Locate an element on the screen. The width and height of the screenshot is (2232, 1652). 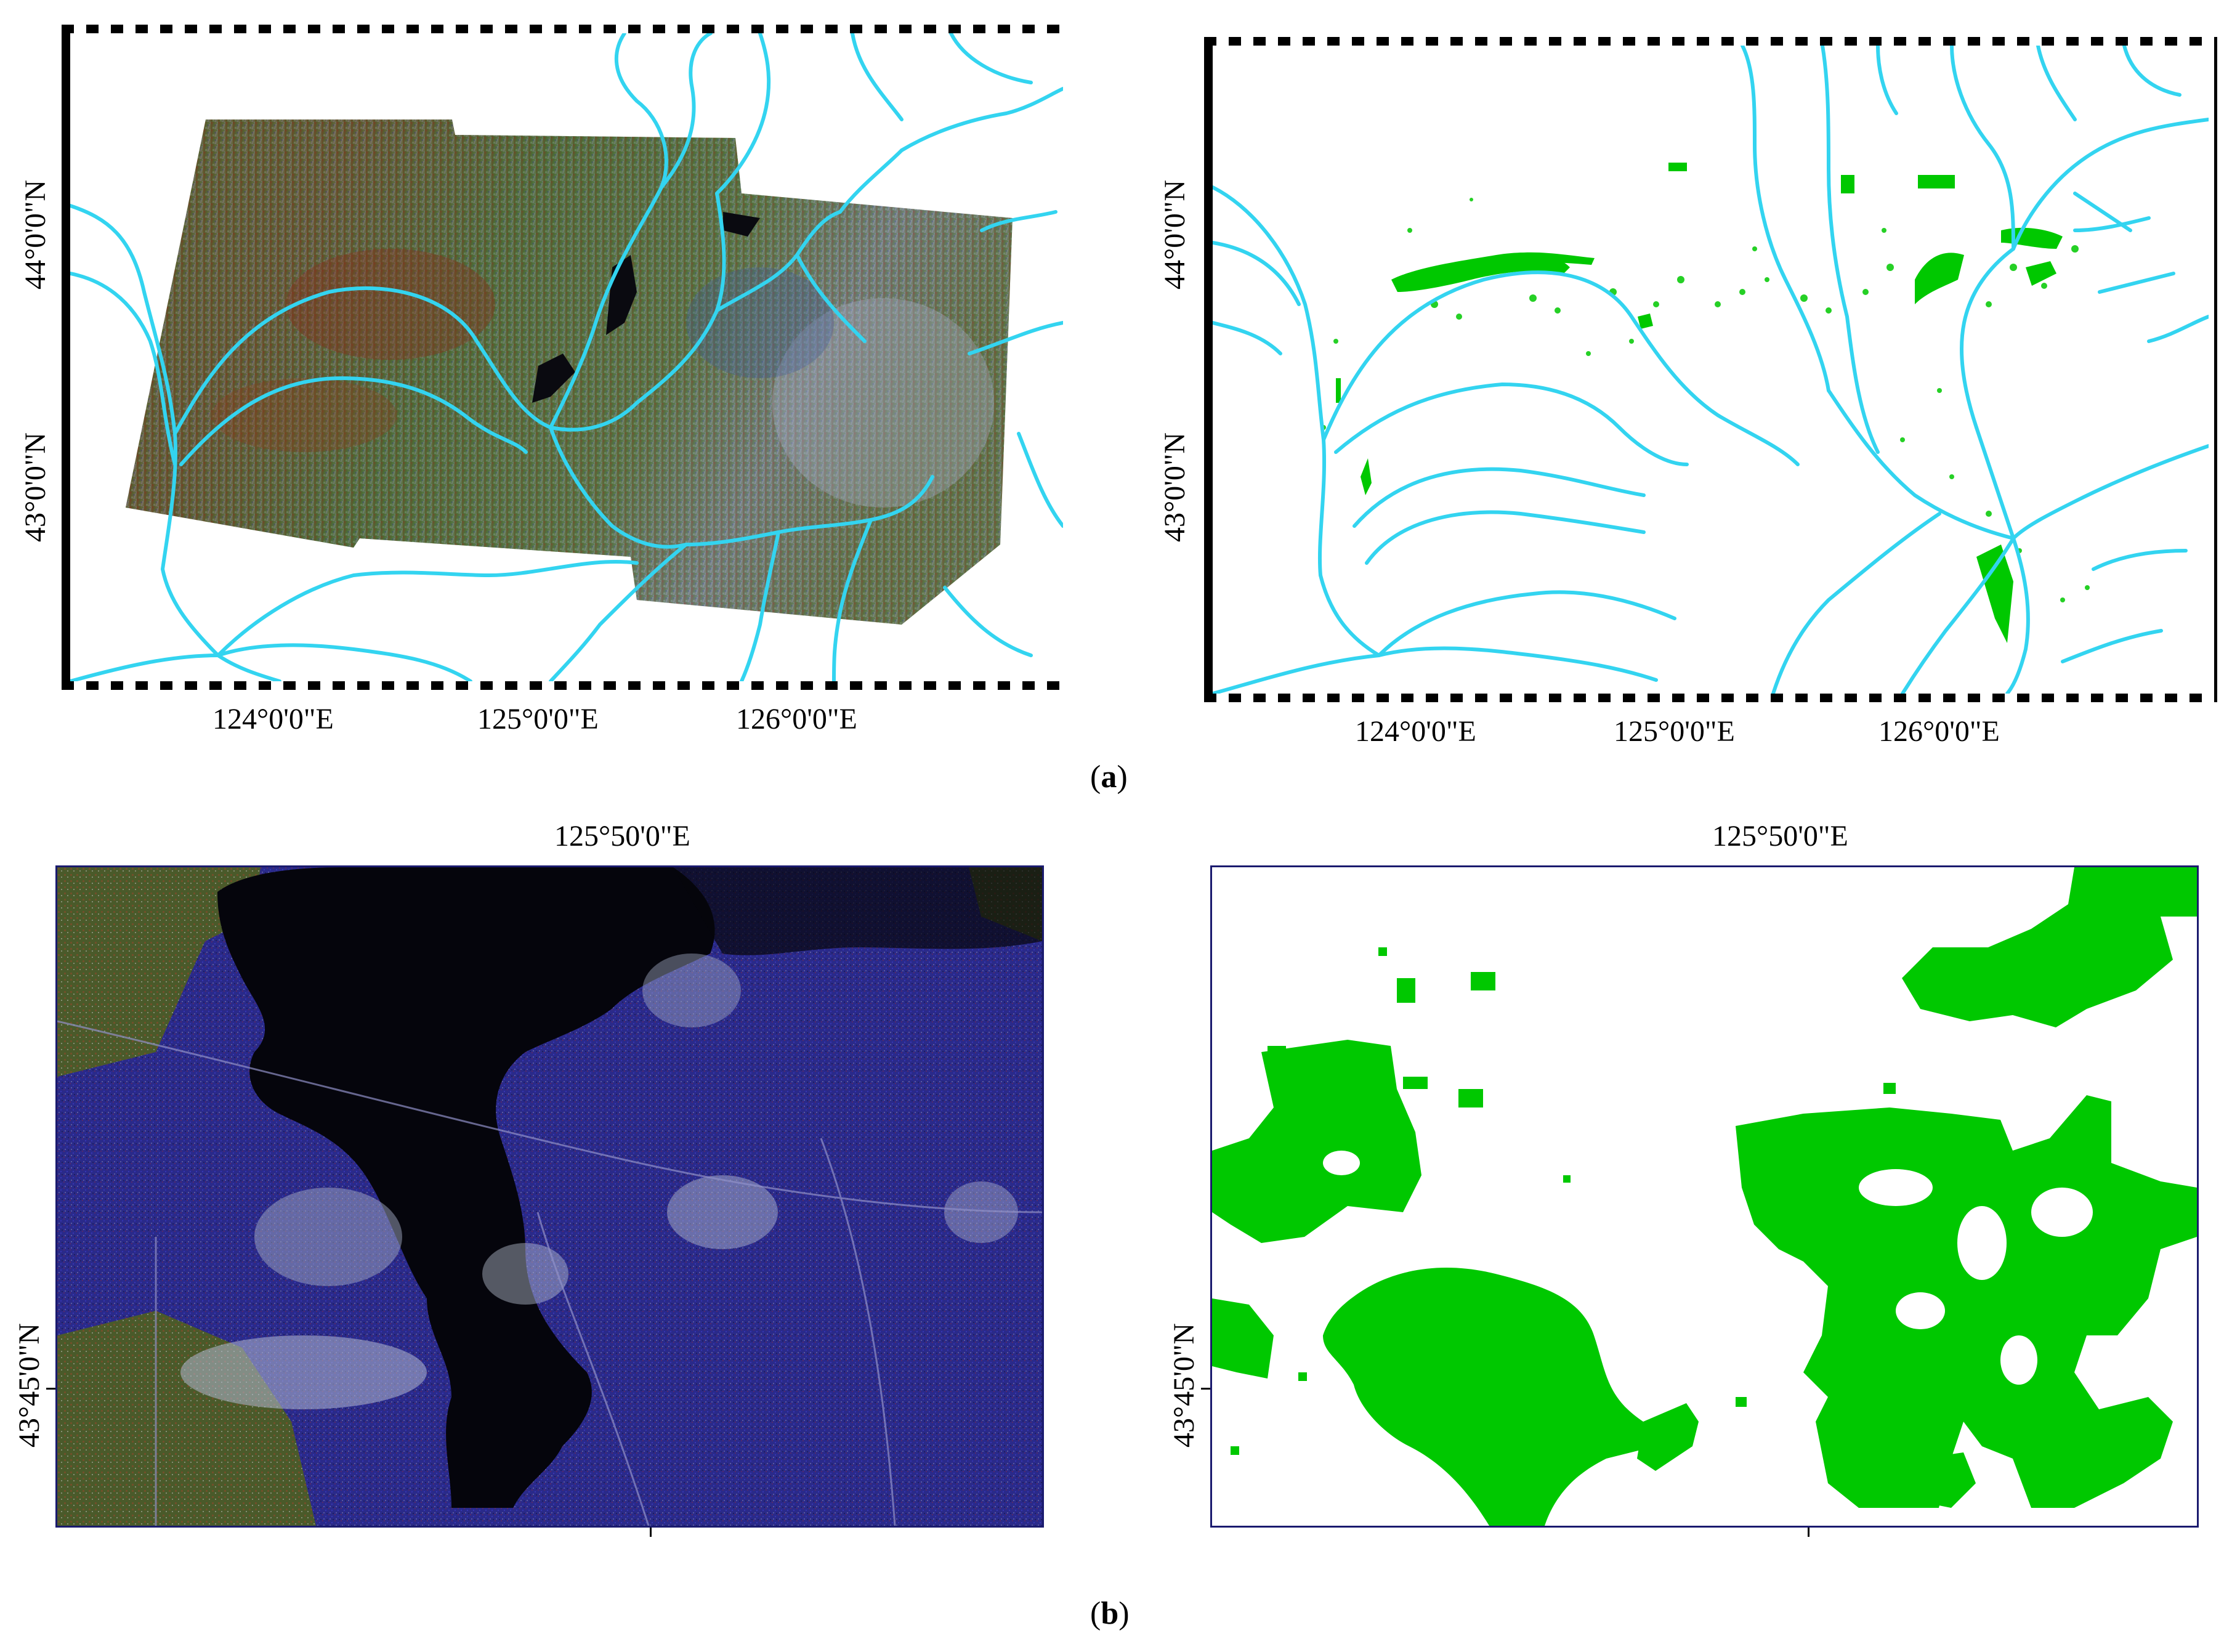
panel-a-right-lat-label-43: 43°0'0"N is located at coordinates (1174, 487).